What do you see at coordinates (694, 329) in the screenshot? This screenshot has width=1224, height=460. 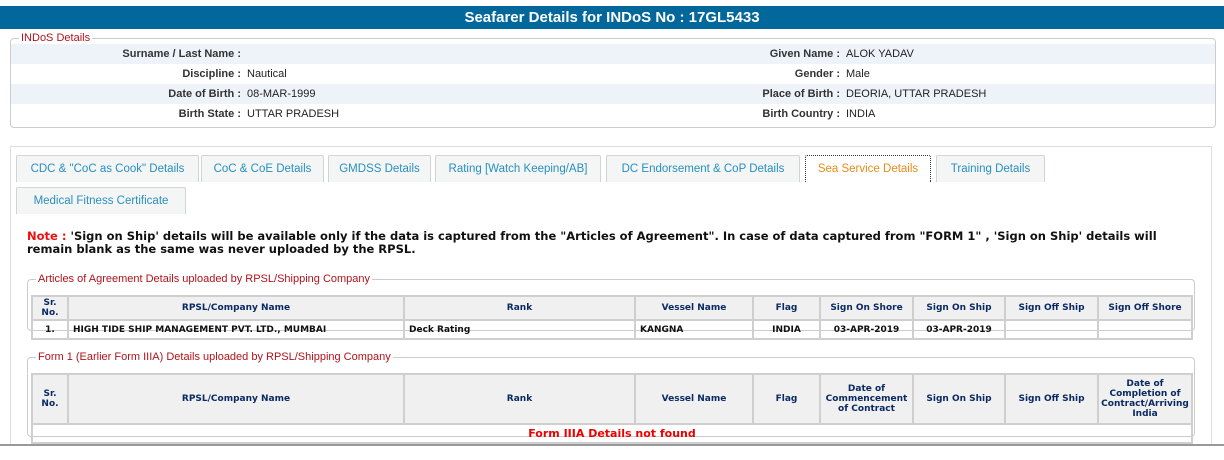 I see `table-cell: KANGNA` at bounding box center [694, 329].